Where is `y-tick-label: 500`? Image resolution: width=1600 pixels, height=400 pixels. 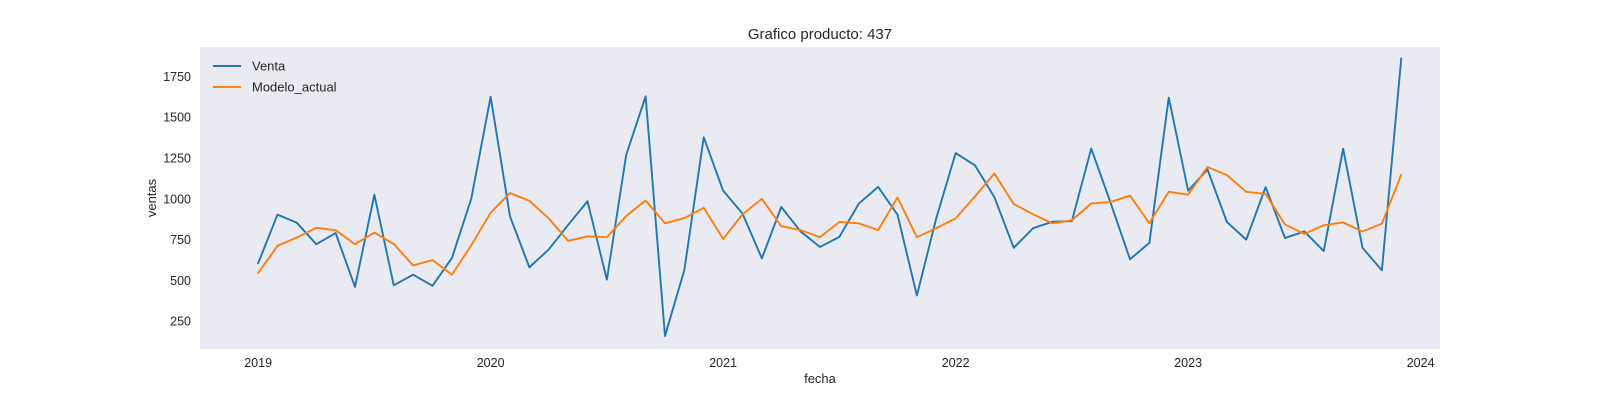 y-tick-label: 500 is located at coordinates (180, 281).